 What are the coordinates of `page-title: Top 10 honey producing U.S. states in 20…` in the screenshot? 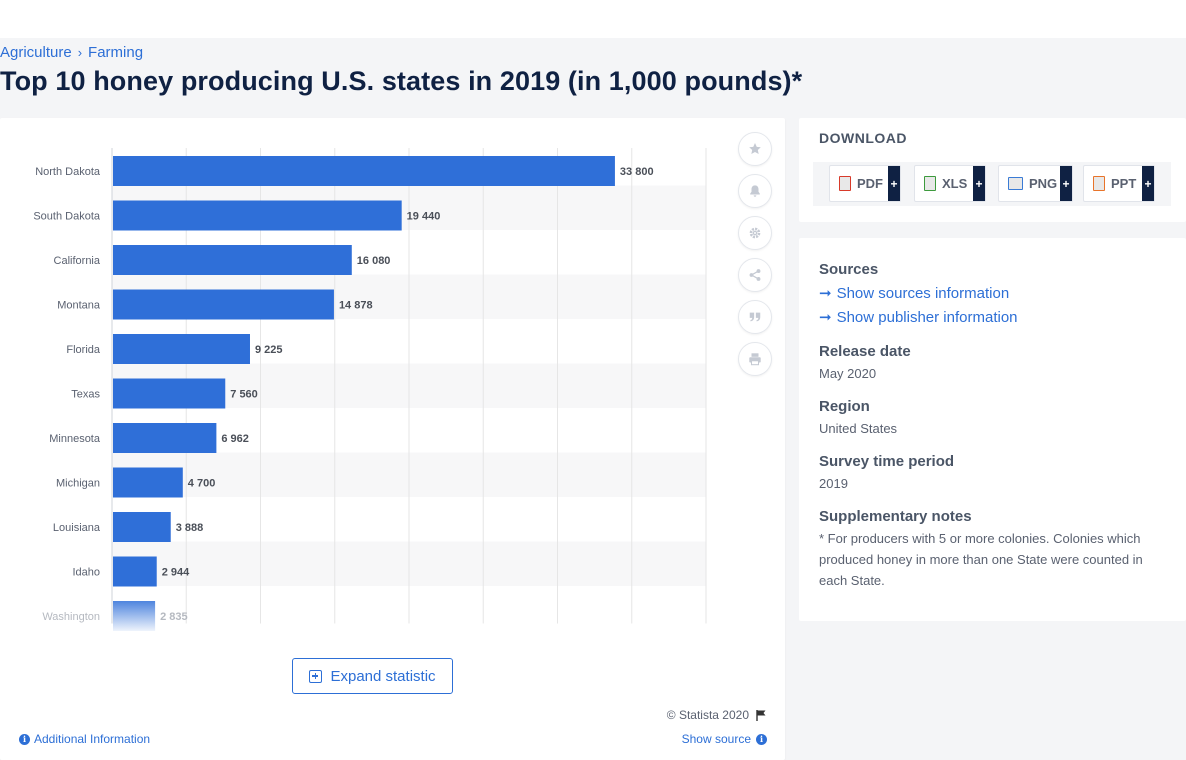 It's located at (401, 81).